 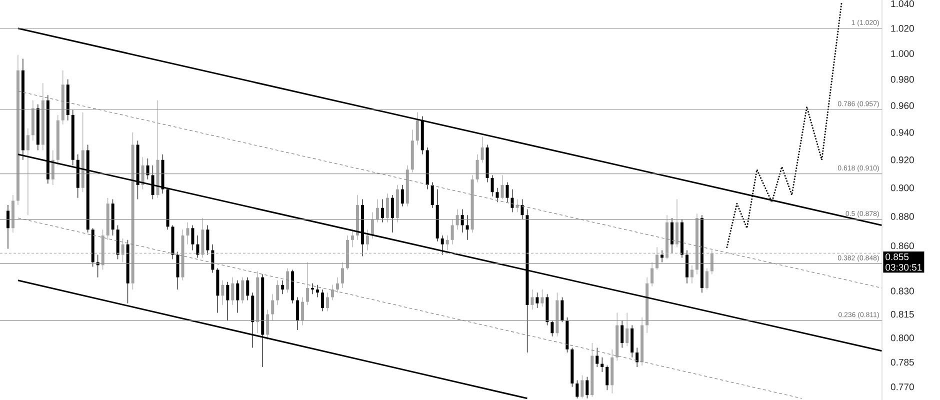 What do you see at coordinates (902, 246) in the screenshot?
I see `y-tick-label: 0.860` at bounding box center [902, 246].